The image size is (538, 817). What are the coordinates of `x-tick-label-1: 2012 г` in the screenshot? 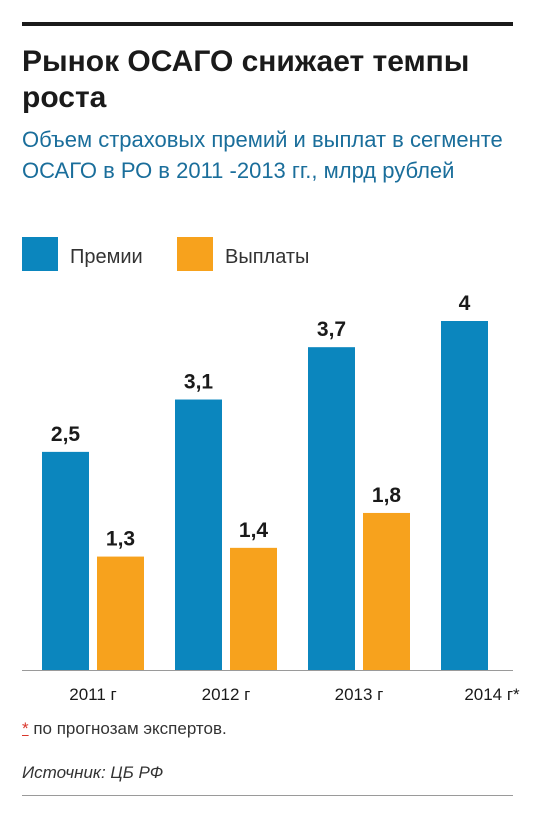 It's located at (226, 694).